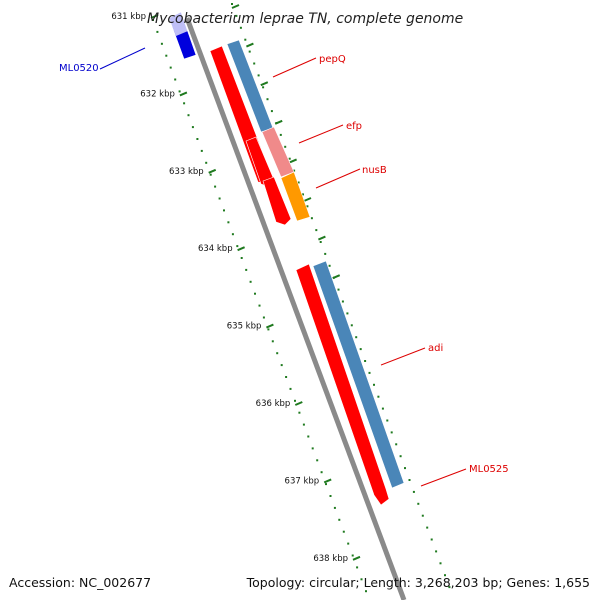 This screenshot has height=605, width=600. Describe the element at coordinates (302, 481) in the screenshot. I see `tick-label: 637 kbp` at that location.